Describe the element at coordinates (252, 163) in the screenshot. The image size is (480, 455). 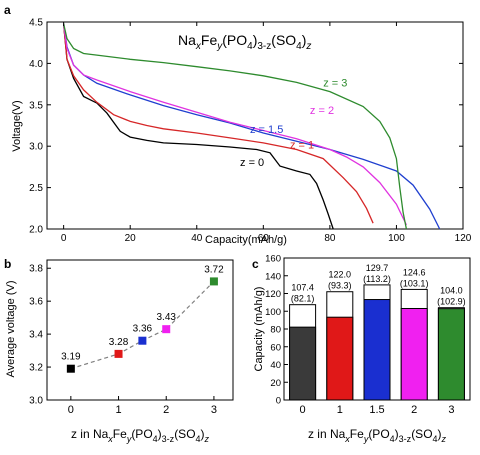
I see `series-label: z = 0` at that location.